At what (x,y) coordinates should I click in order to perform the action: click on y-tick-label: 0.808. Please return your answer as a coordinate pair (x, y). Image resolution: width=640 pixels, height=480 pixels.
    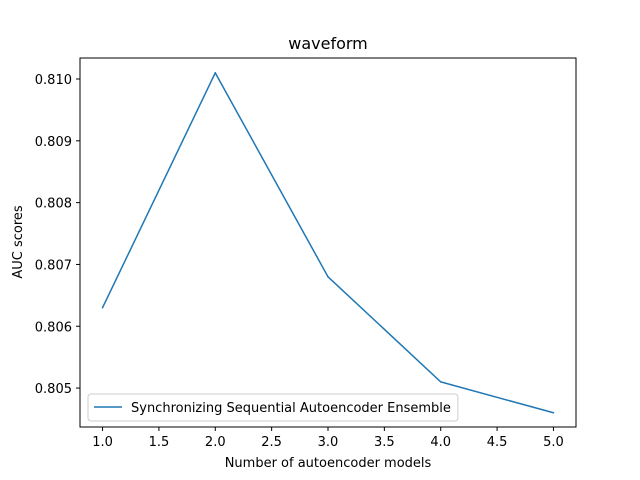
    Looking at the image, I should click on (53, 204).